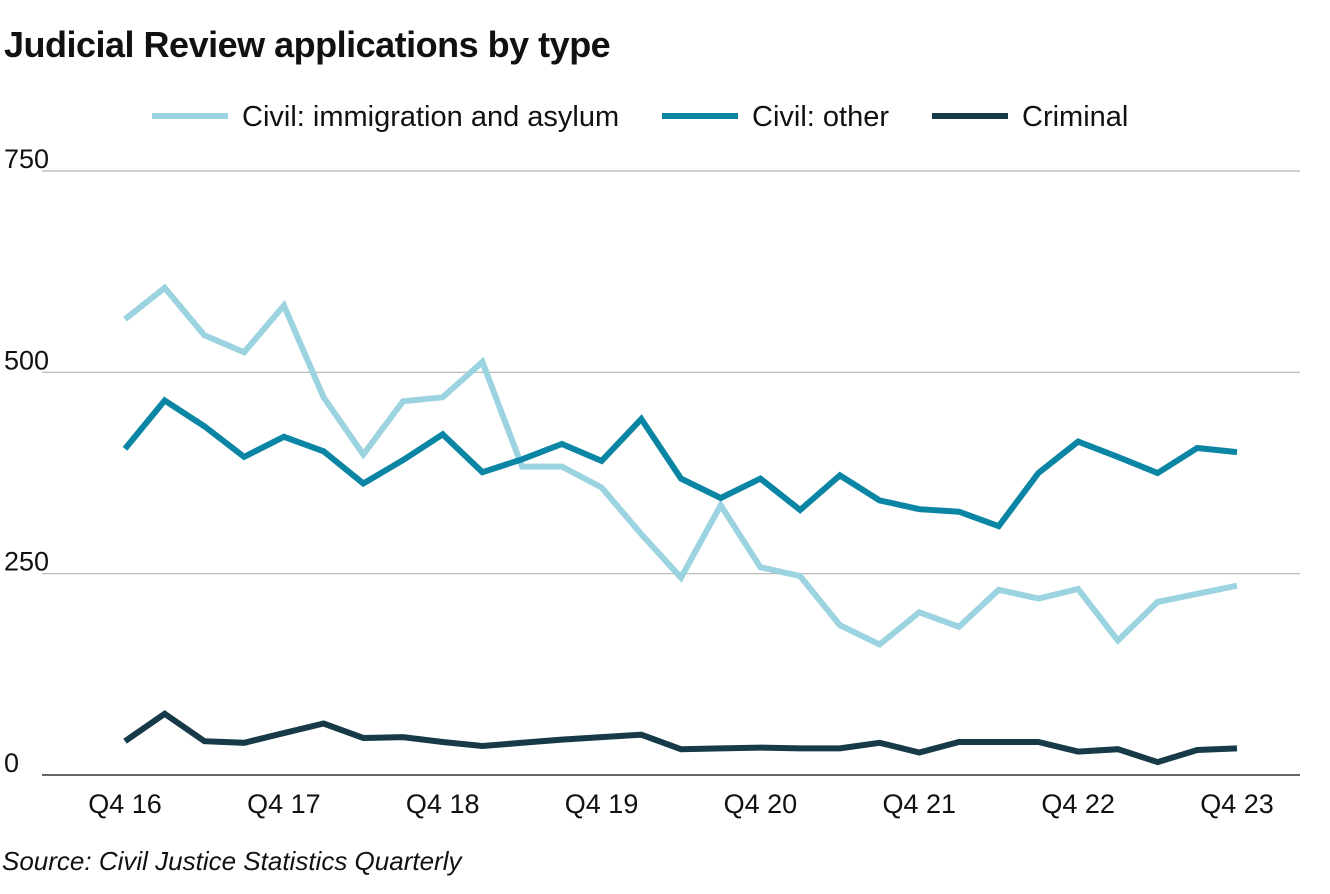  I want to click on legend-label-civil-immigration-and-asylum: Civil: immigration and asylum, so click(430, 117).